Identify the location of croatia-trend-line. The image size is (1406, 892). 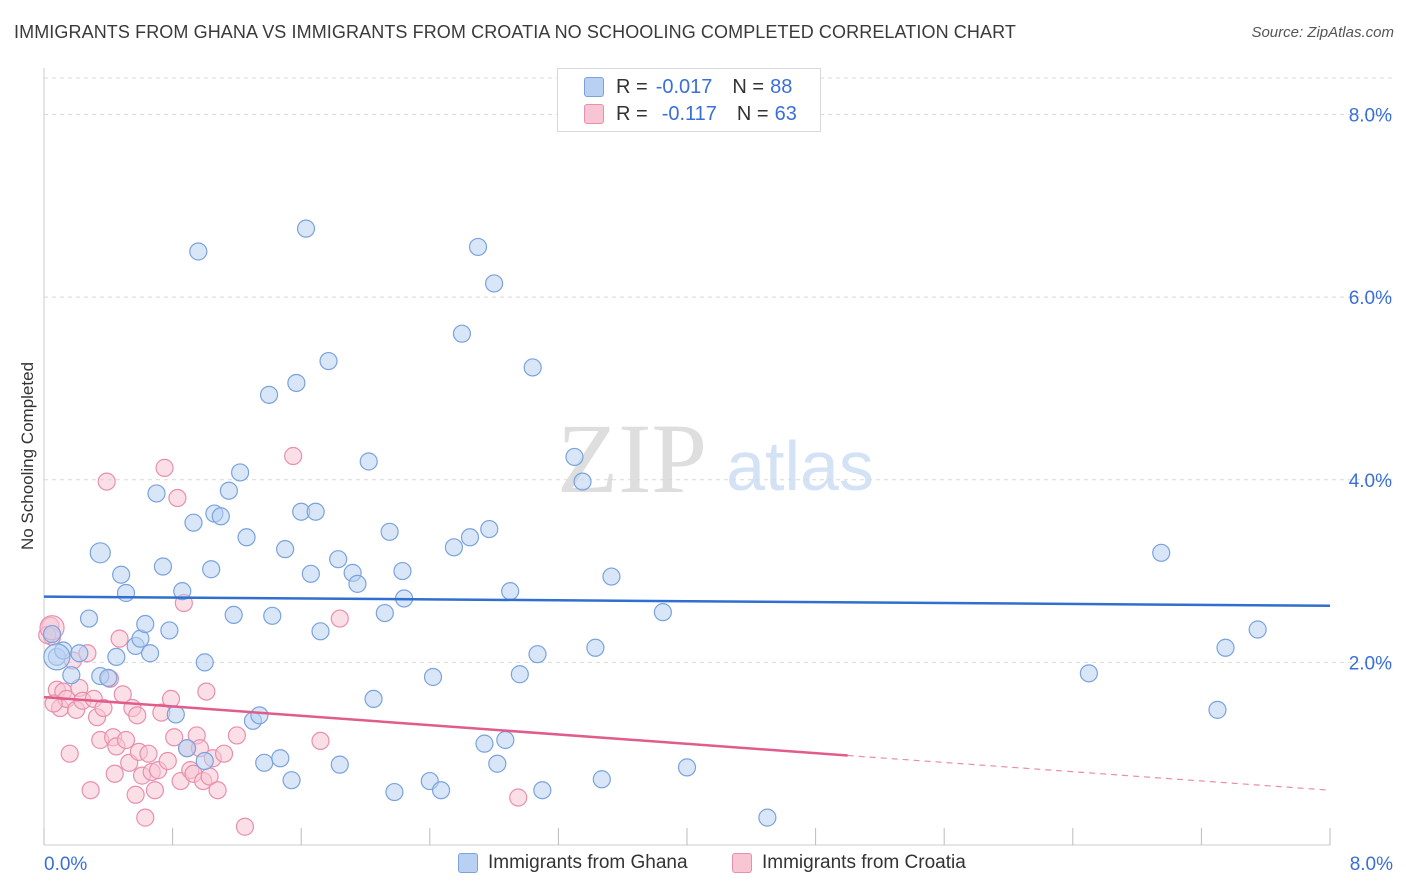
(445, 726).